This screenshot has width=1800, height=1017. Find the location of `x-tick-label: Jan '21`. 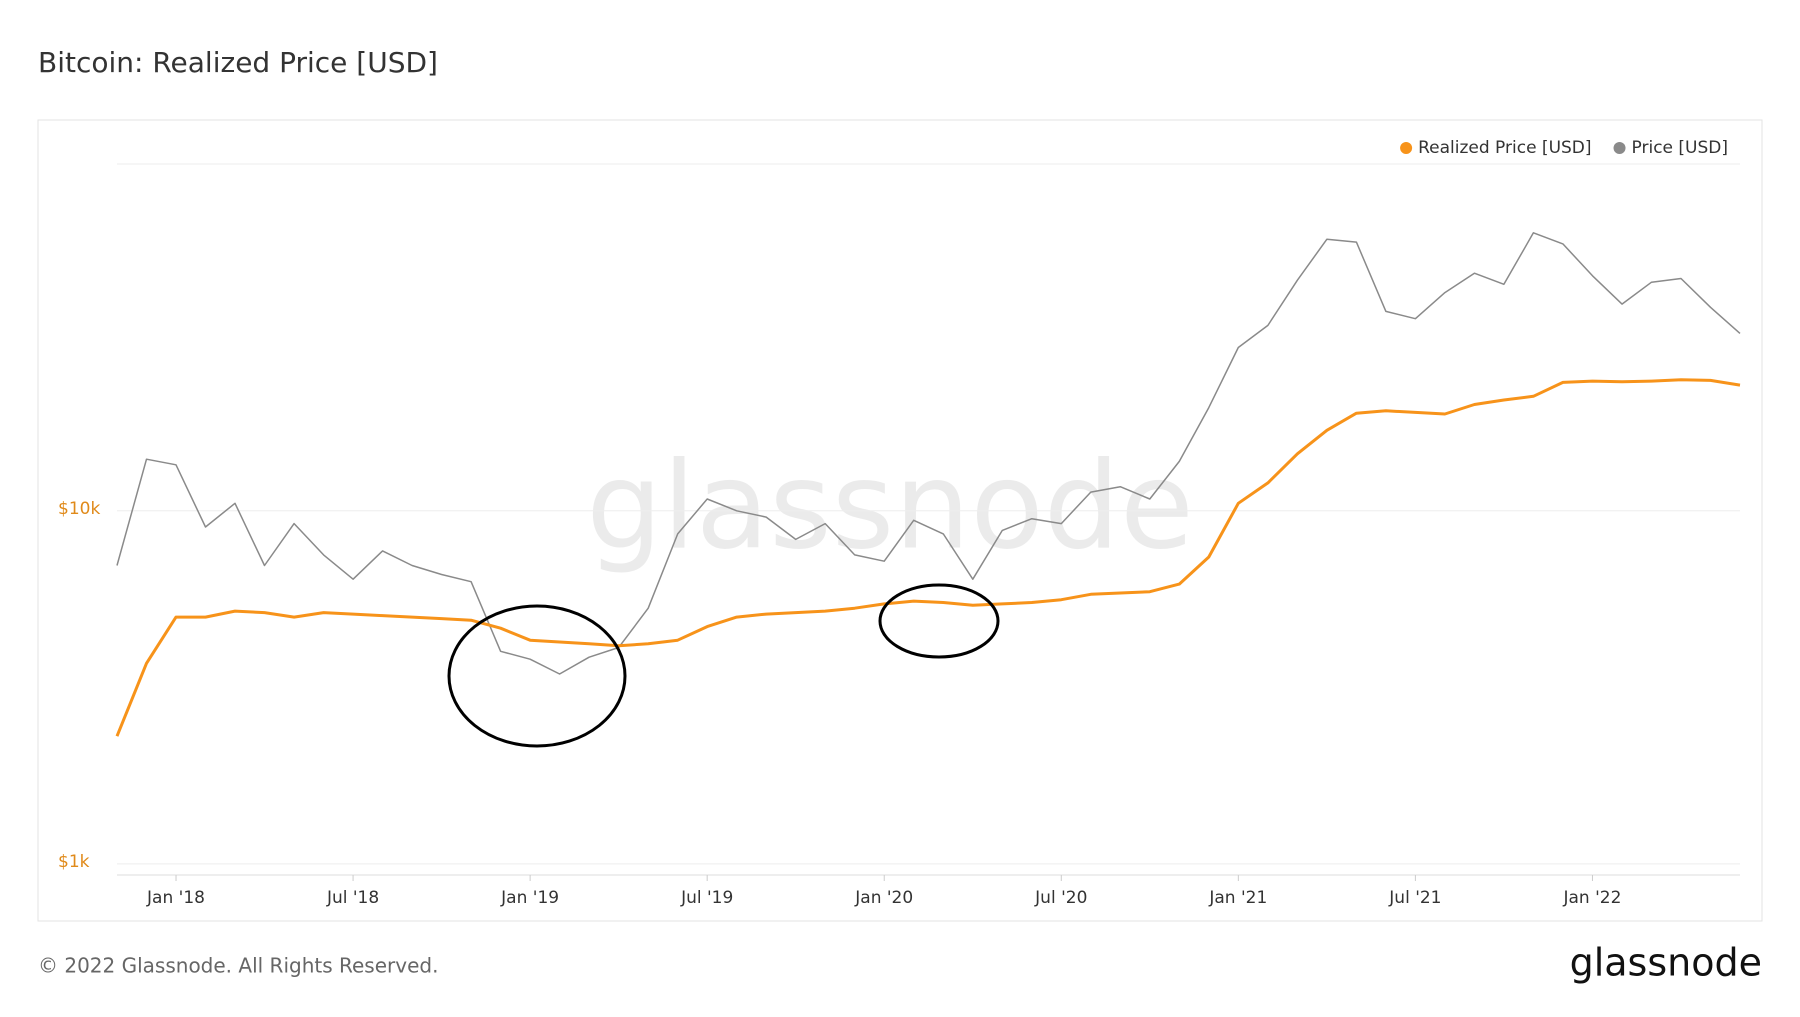

x-tick-label: Jan '21 is located at coordinates (1237, 898).